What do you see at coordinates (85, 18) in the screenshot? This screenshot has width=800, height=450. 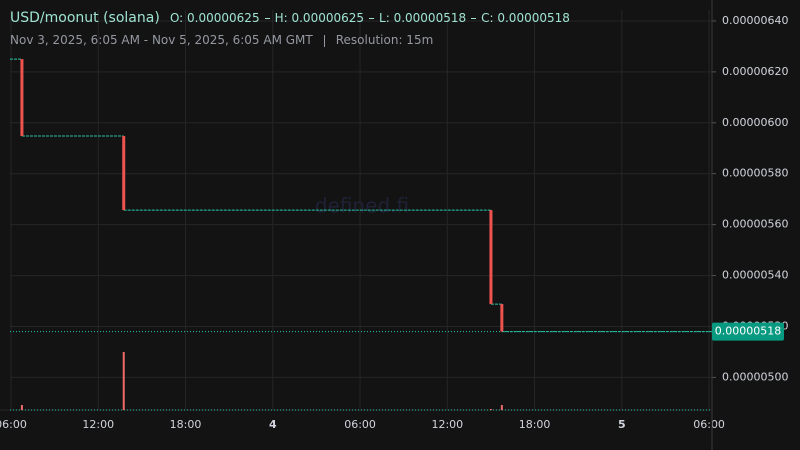 I see `pair-title: USD/moonut (solana)` at bounding box center [85, 18].